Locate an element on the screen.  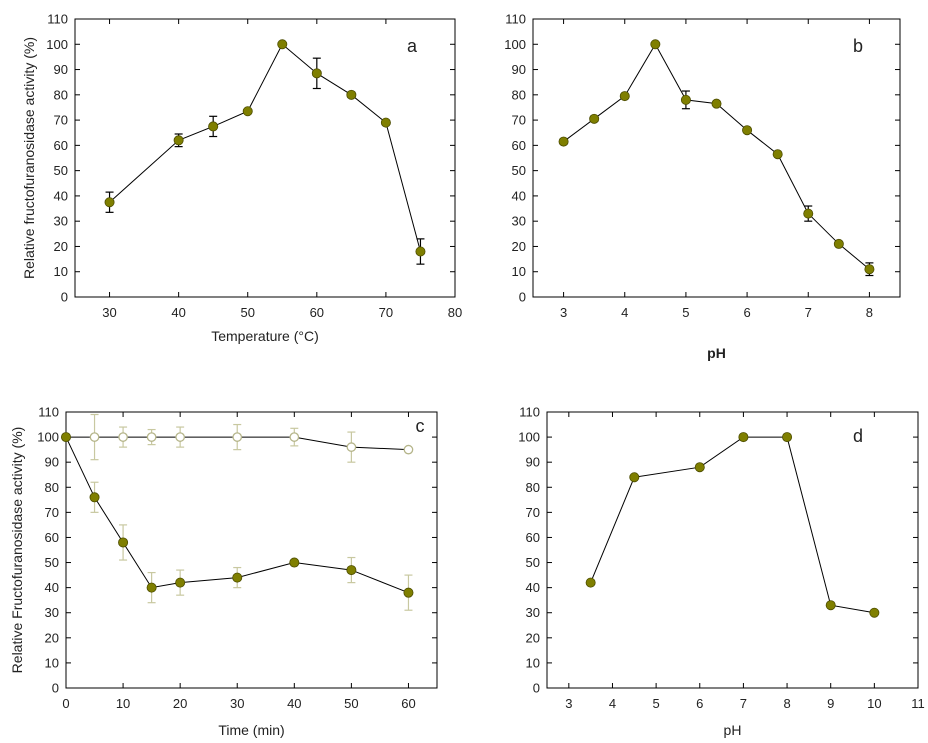
plot-frame is located at coordinates (716, 158).